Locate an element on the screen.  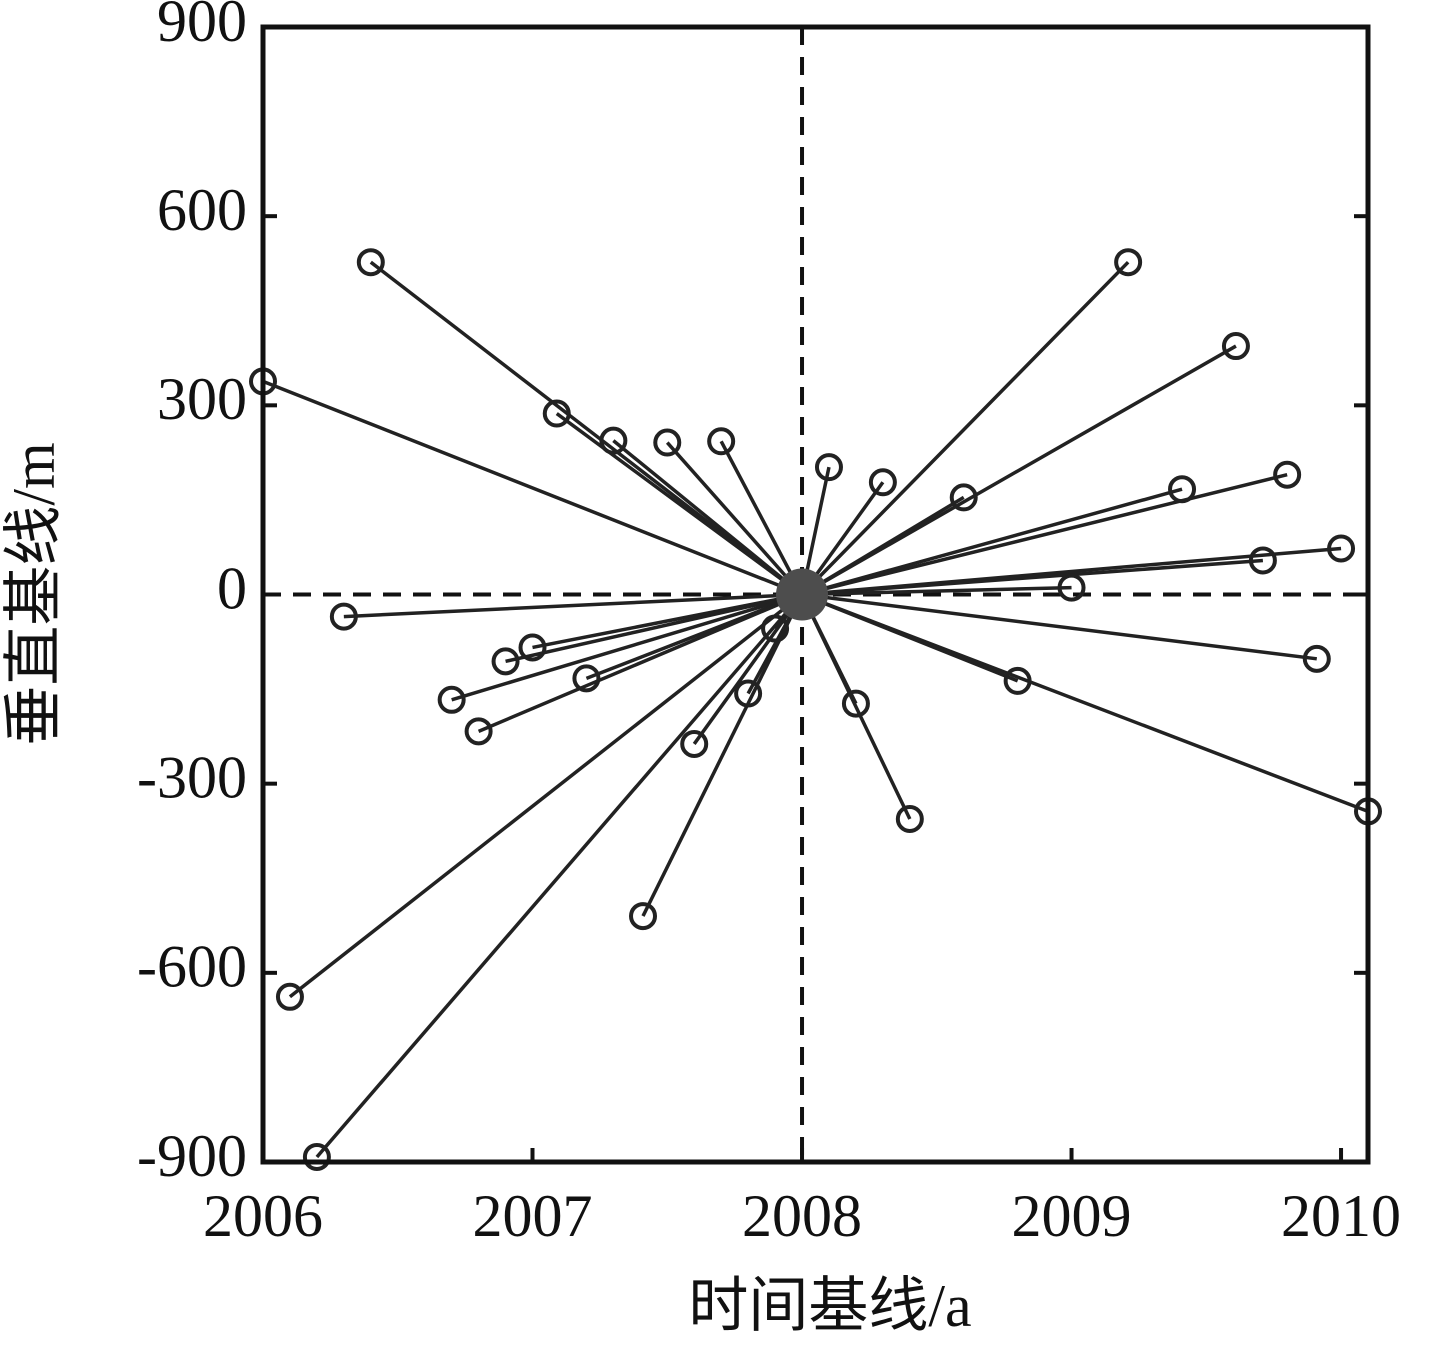
y-tick-label: 300 is located at coordinates (202, 399).